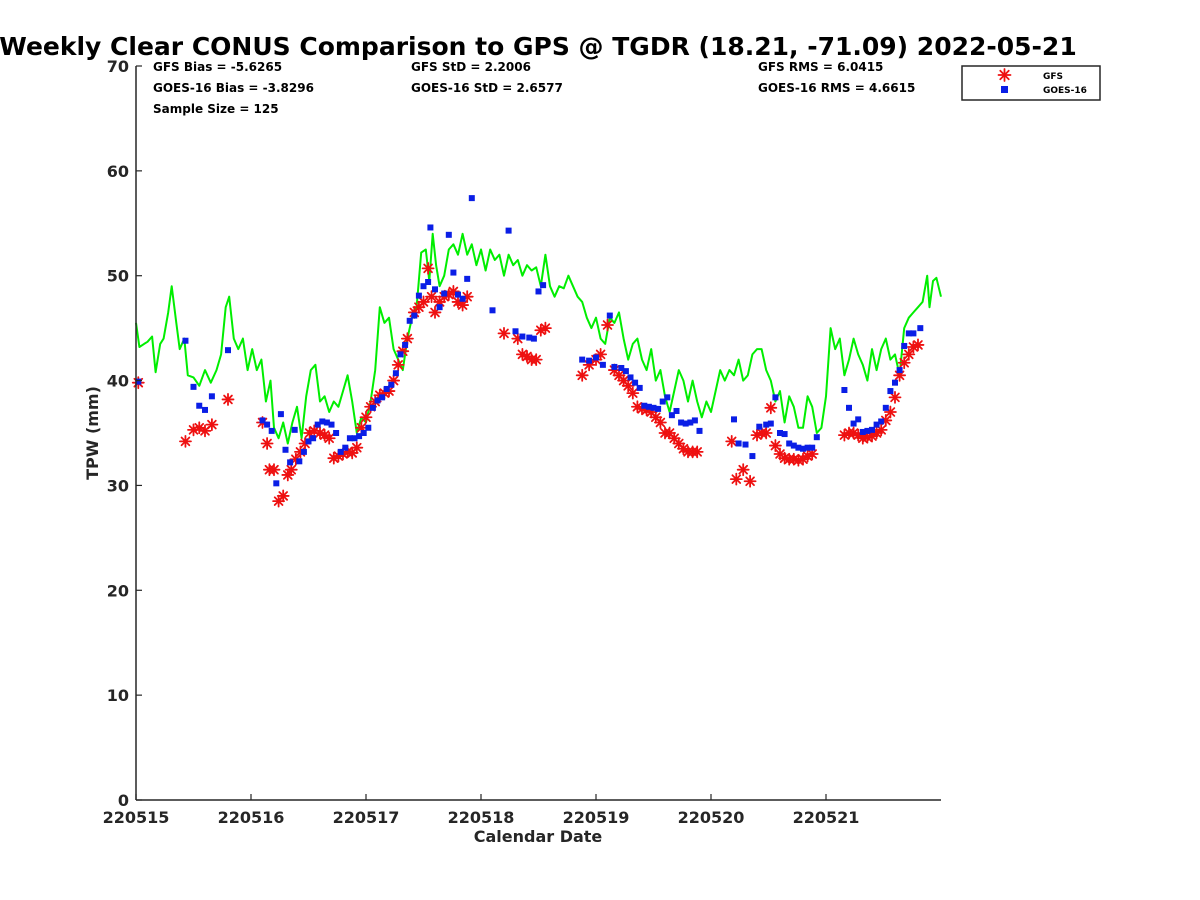 The height and width of the screenshot is (900, 1200). Describe the element at coordinates (826, 817) in the screenshot. I see `x-tick-label: 220521` at that location.